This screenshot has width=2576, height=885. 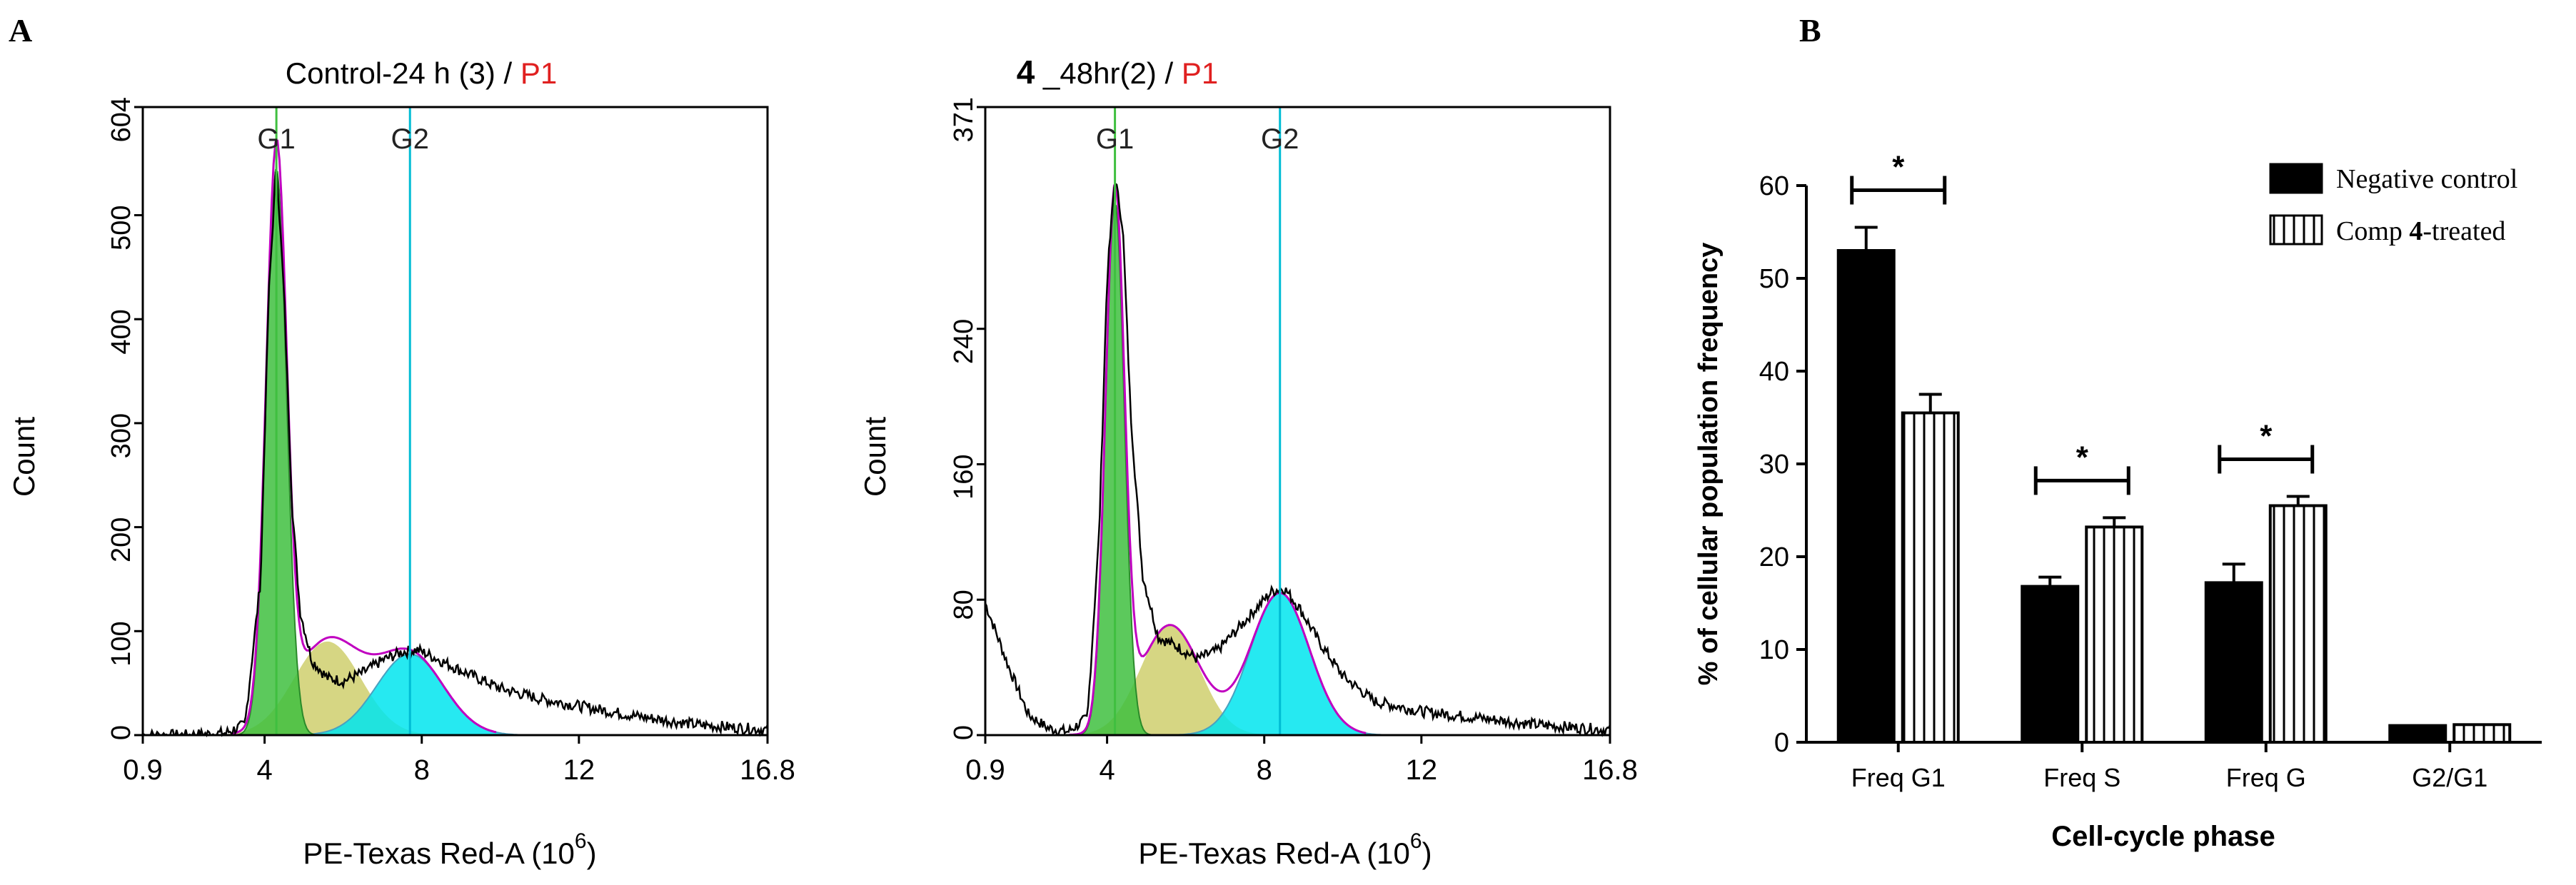 What do you see at coordinates (2081, 777) in the screenshot?
I see `x-tick-label: Freq S` at bounding box center [2081, 777].